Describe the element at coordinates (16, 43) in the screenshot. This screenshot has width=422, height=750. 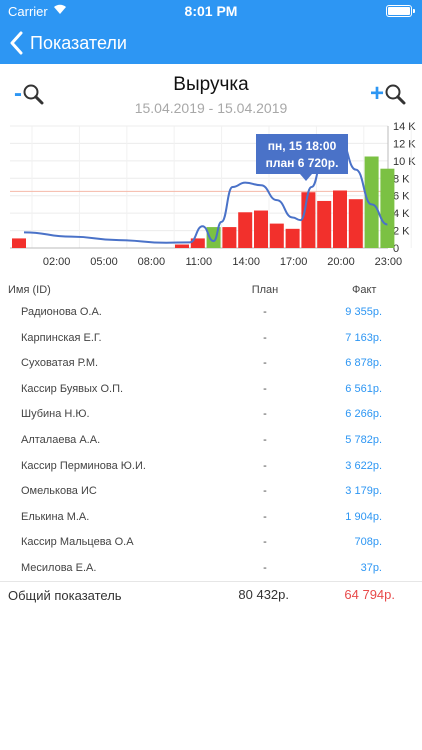
I see `chevron-left-icon` at that location.